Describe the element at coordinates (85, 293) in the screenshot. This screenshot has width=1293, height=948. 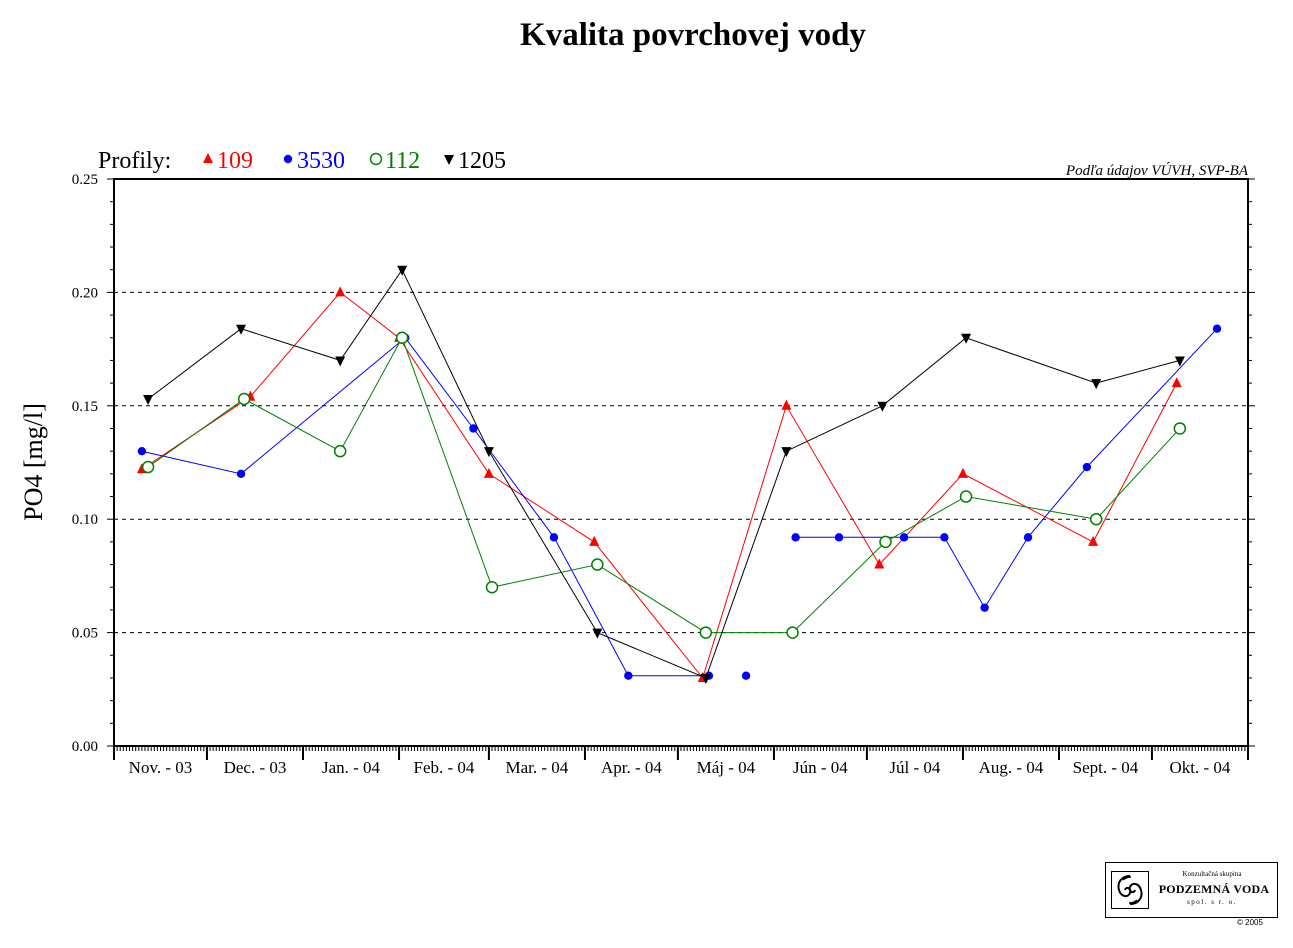
I see `y-tick-label: 0.20` at that location.